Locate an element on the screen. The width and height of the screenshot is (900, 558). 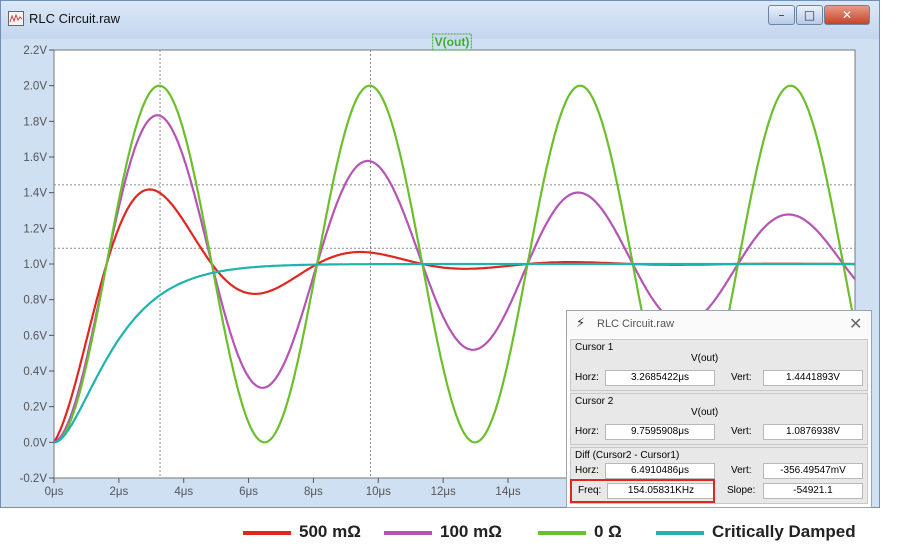
x-tick-label: 4μs is located at coordinates (183, 492).